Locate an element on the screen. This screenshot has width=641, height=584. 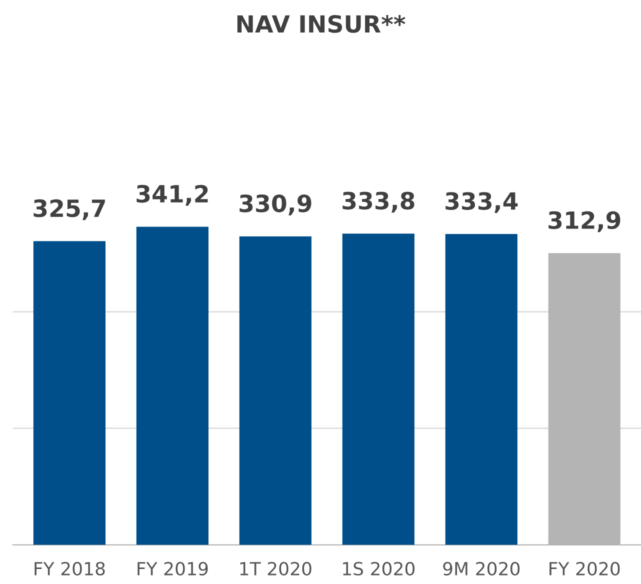
x-tick-label: FY 2019 is located at coordinates (173, 569).